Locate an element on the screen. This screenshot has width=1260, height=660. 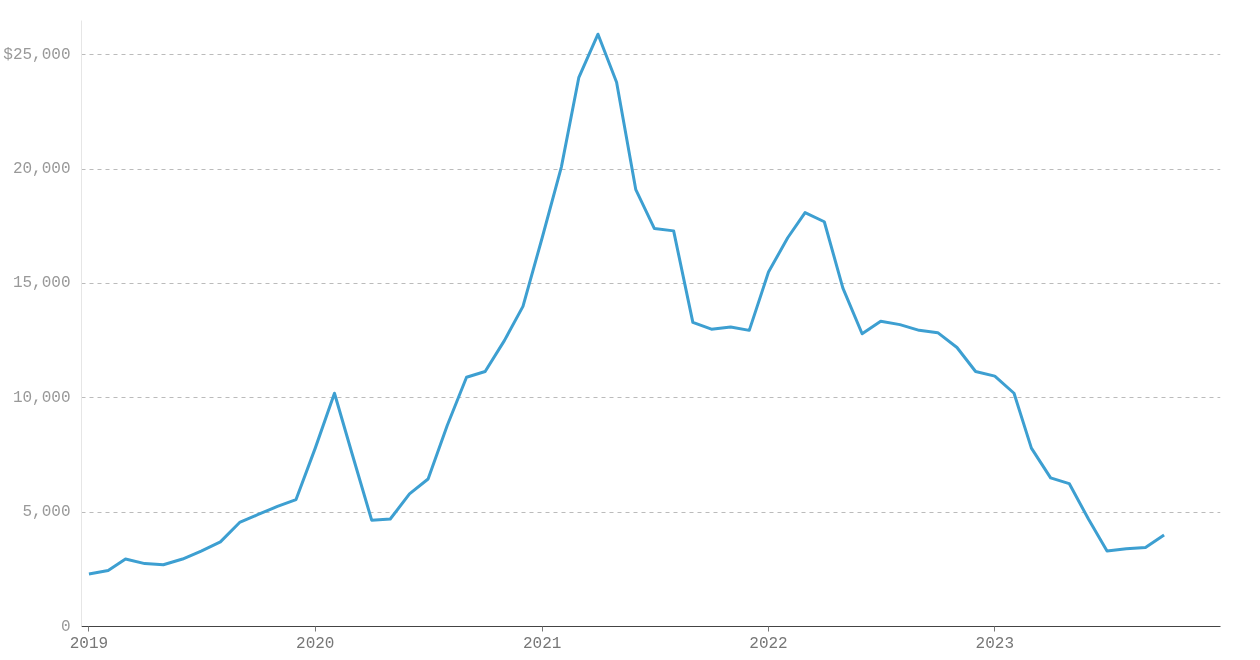
x-tick-label: 2019 is located at coordinates (89, 643).